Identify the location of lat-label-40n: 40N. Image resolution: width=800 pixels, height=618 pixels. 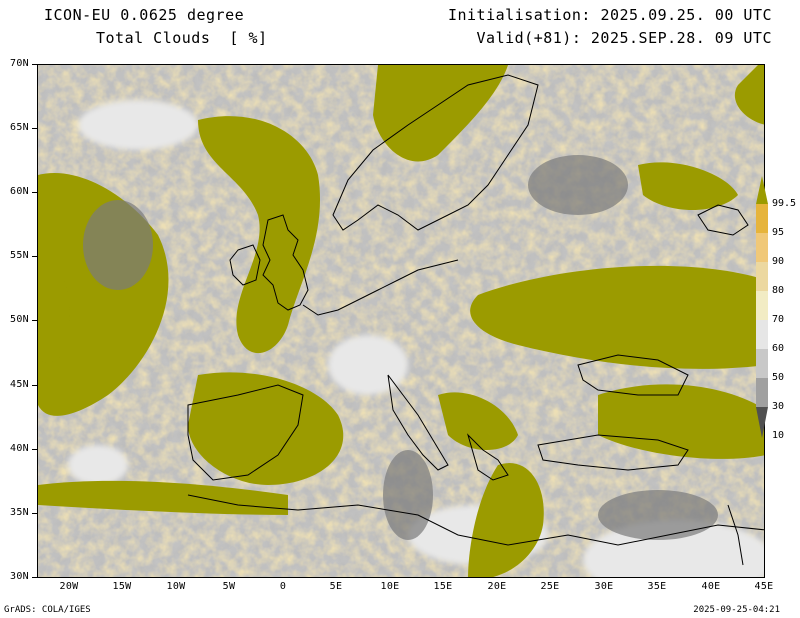
(19, 448).